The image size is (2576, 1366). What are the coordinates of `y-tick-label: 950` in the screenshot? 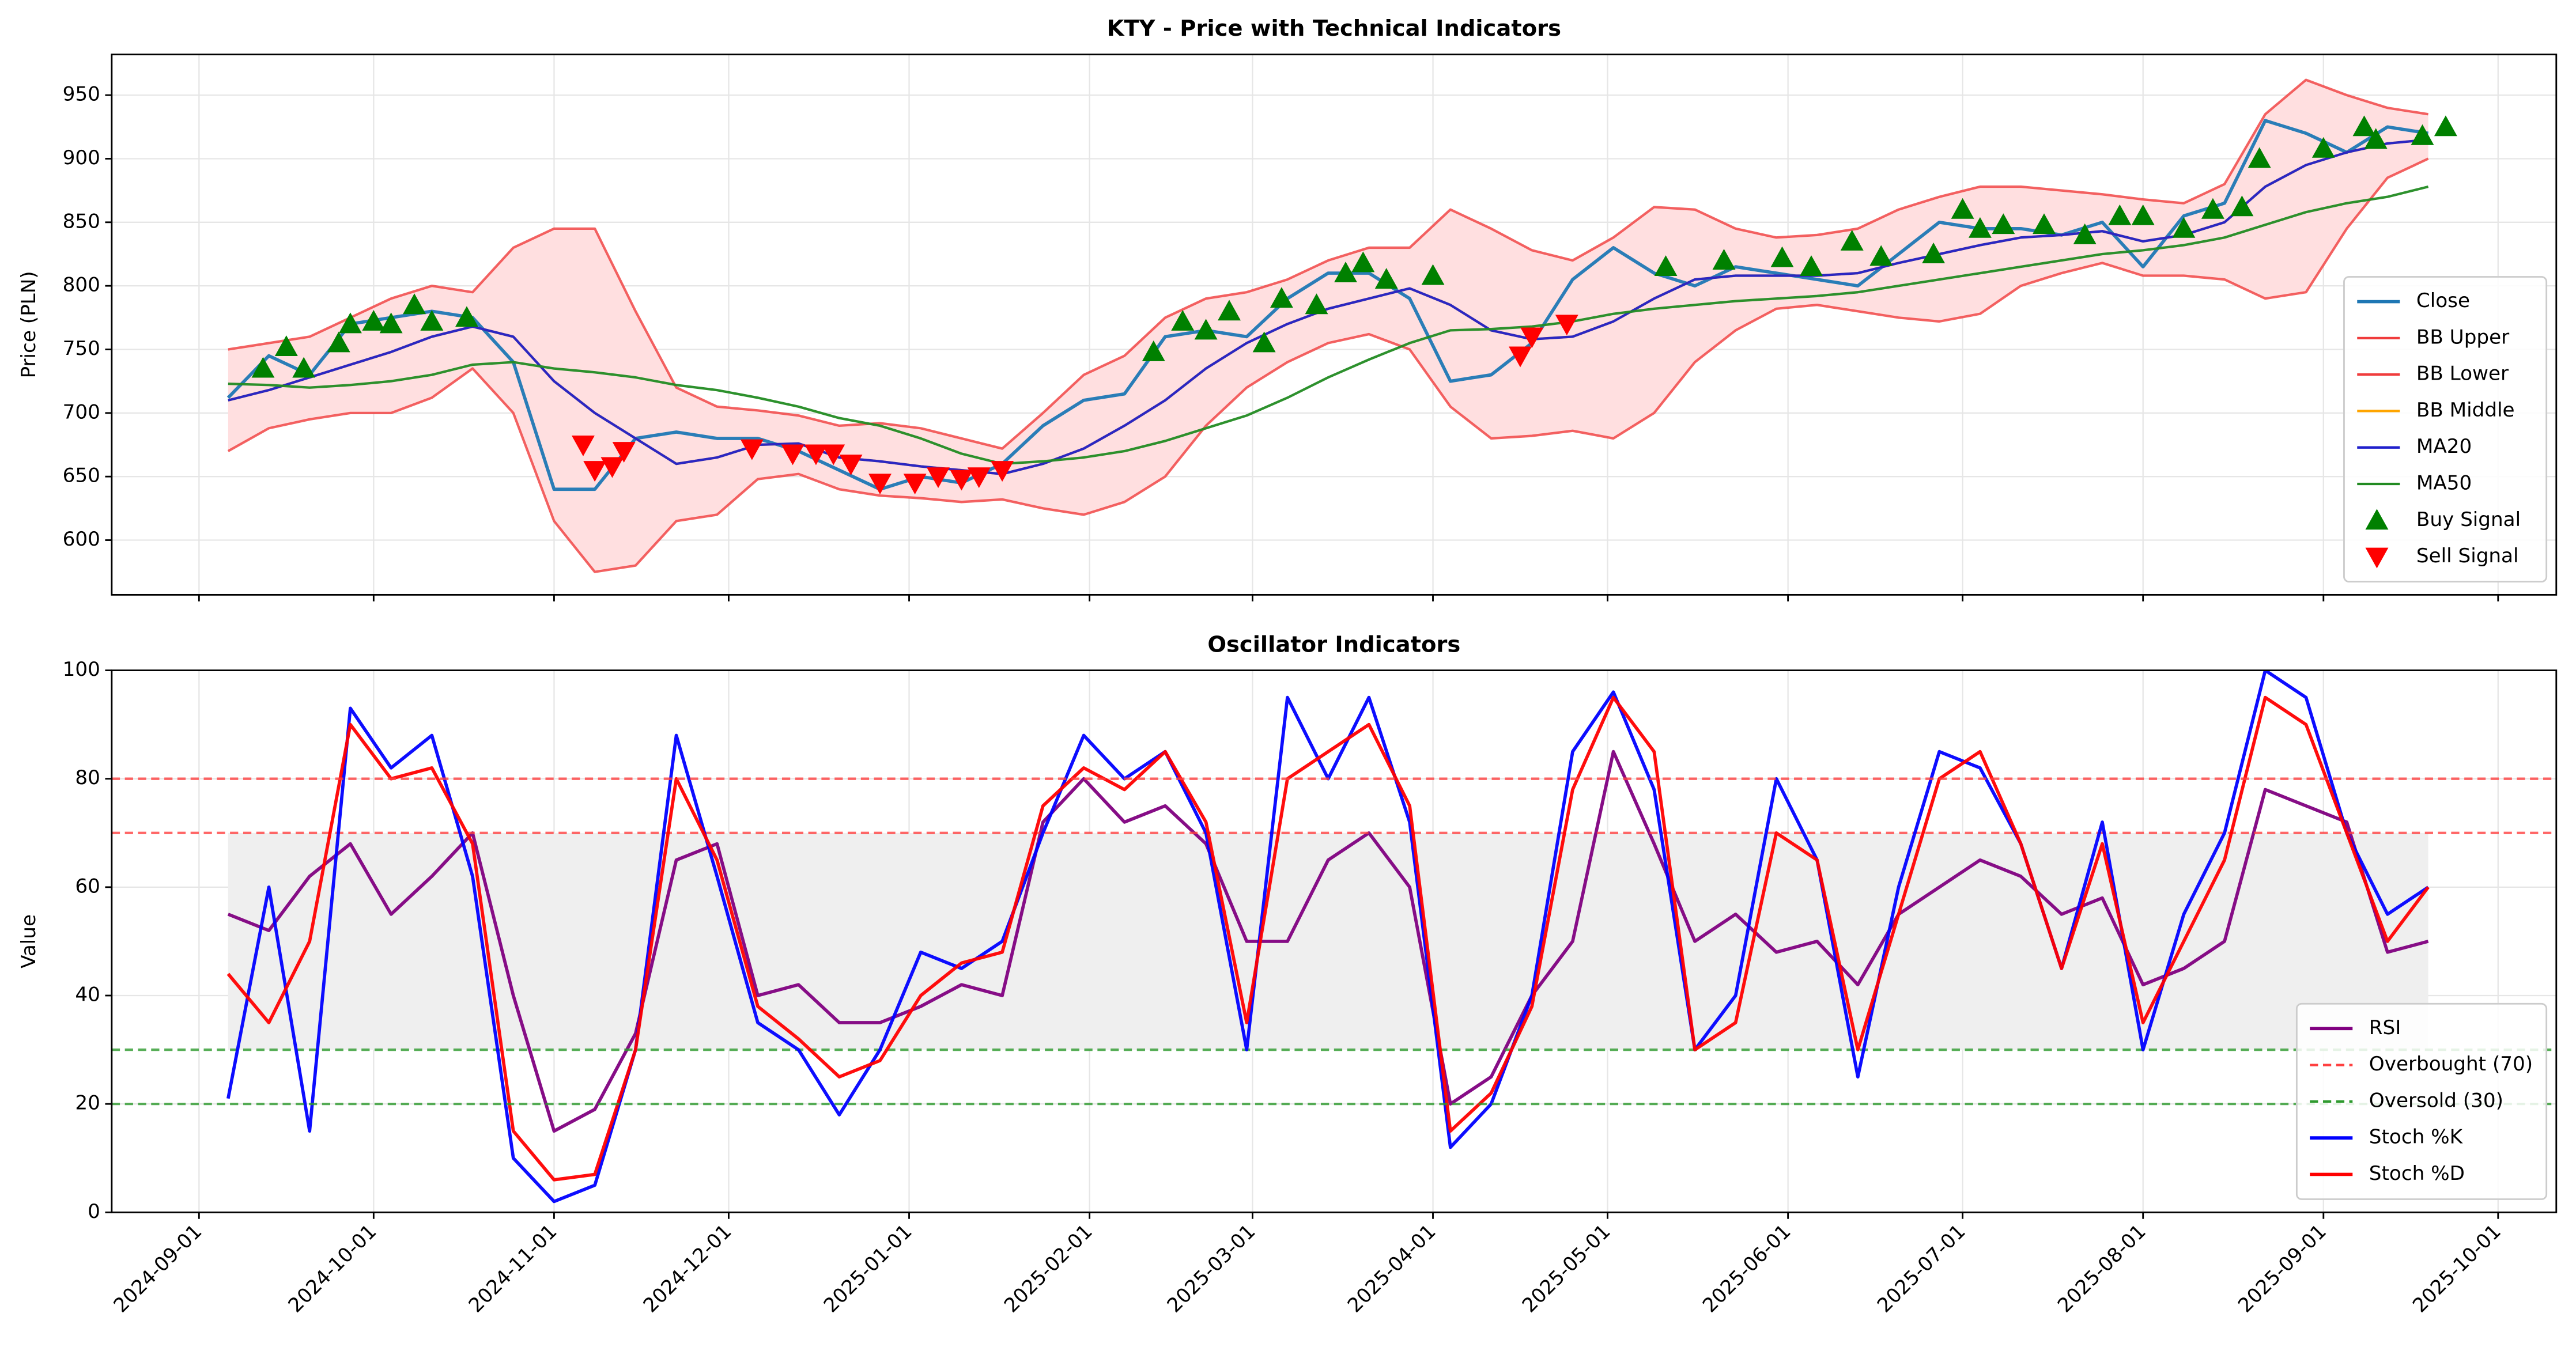 It's located at (81, 94).